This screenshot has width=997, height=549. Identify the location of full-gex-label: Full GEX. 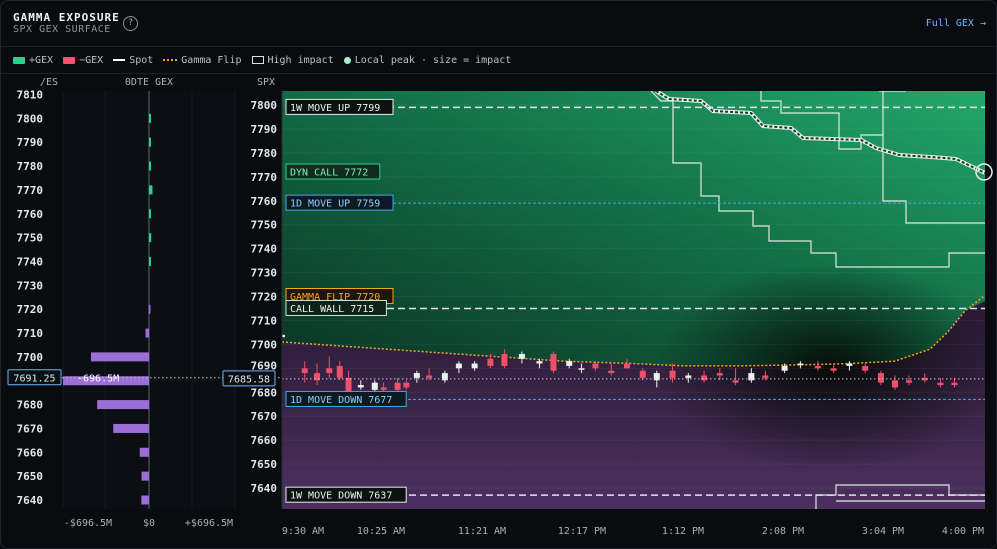
(949, 23).